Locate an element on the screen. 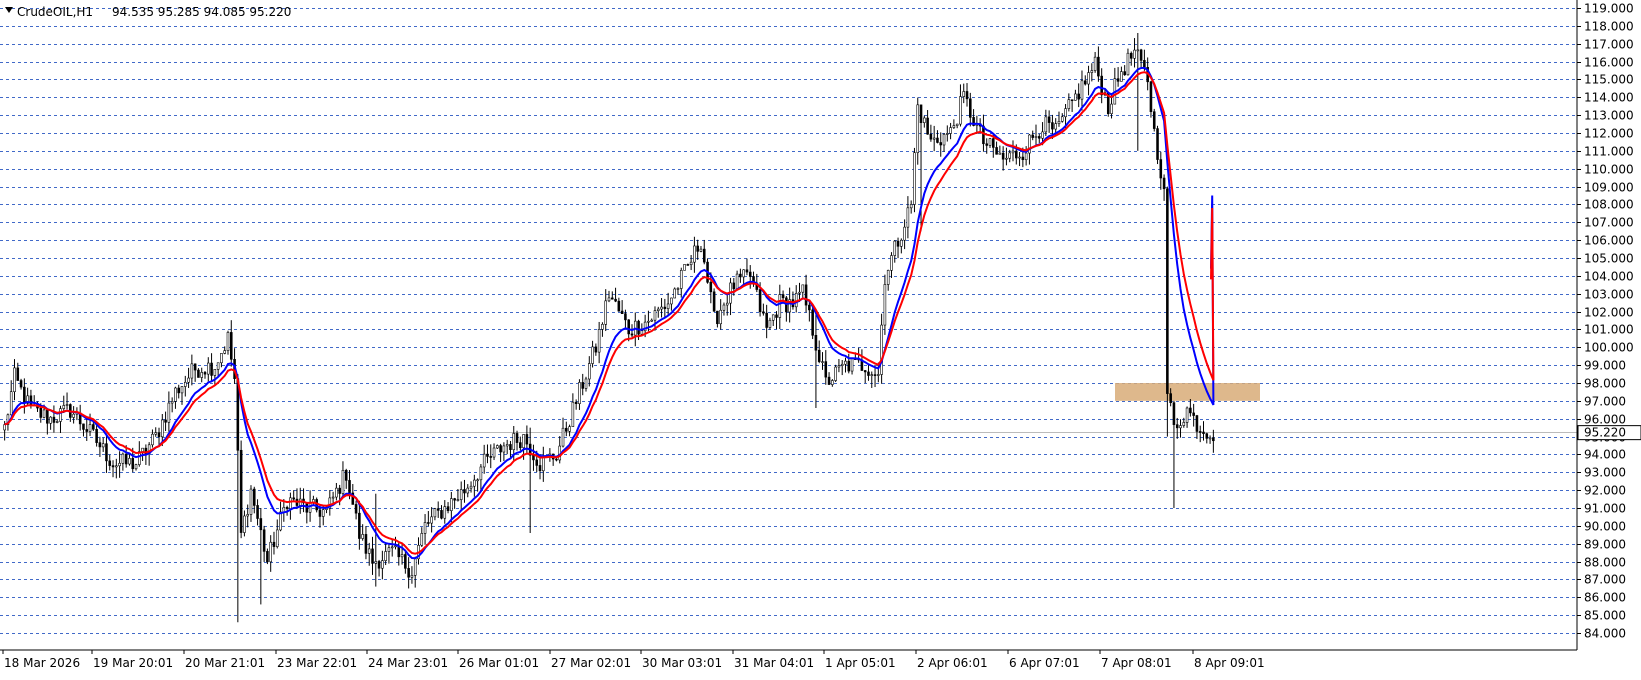  price-tick-label: 92.000 is located at coordinates (1605, 491).